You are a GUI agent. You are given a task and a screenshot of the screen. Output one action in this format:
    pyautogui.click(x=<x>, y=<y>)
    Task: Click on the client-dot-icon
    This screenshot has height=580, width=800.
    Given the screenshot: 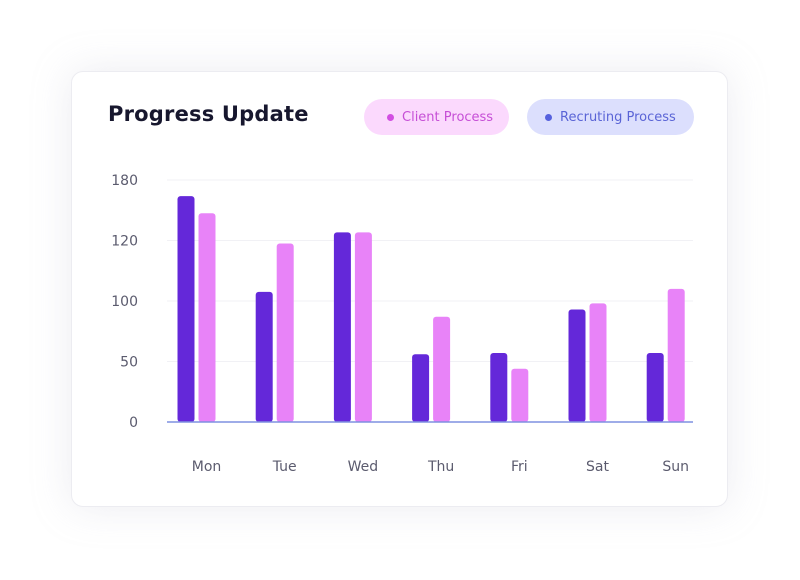 What is the action you would take?
    pyautogui.click(x=390, y=117)
    